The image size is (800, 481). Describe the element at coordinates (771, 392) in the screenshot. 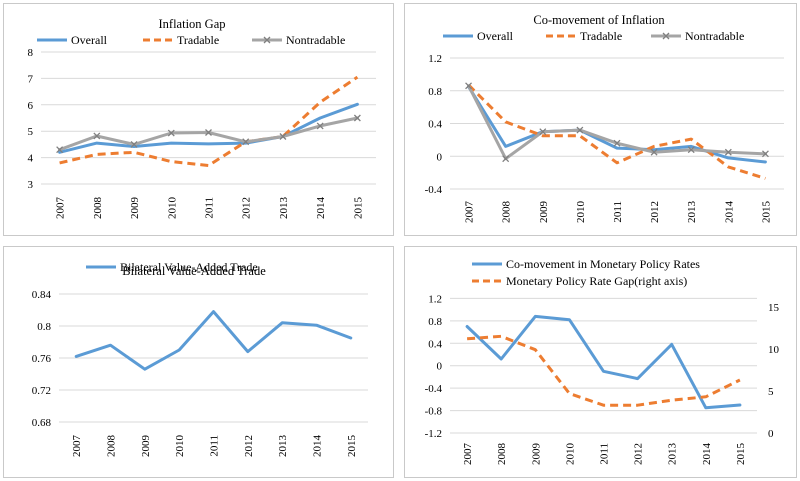

I see `y2-tick-label: 5` at that location.